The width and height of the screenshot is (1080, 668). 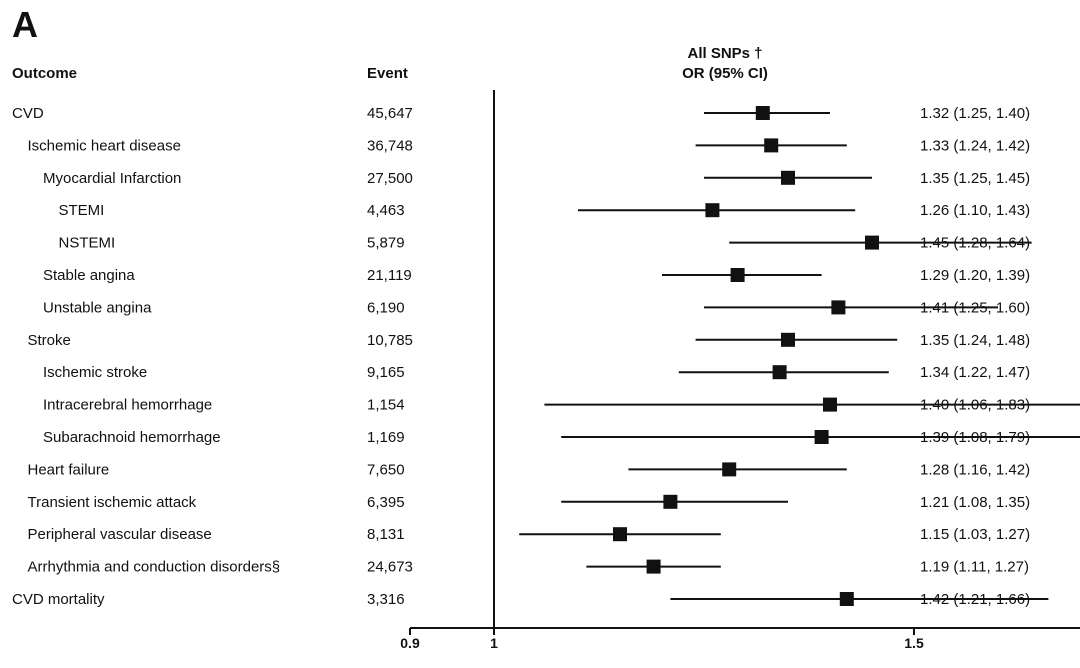 I want to click on or-ci-label: 1.40 (1.06, 1.83), so click(x=975, y=405).